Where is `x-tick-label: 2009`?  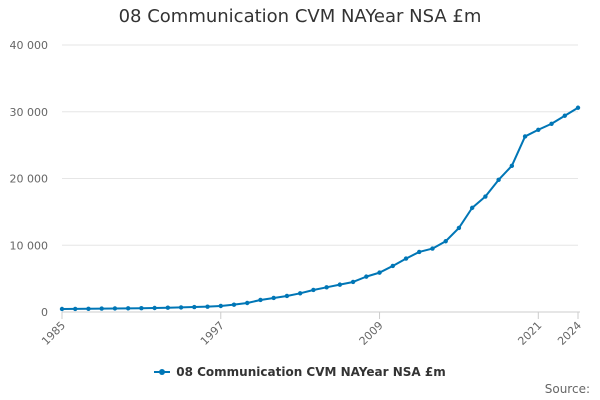 x-tick-label: 2009 is located at coordinates (371, 333).